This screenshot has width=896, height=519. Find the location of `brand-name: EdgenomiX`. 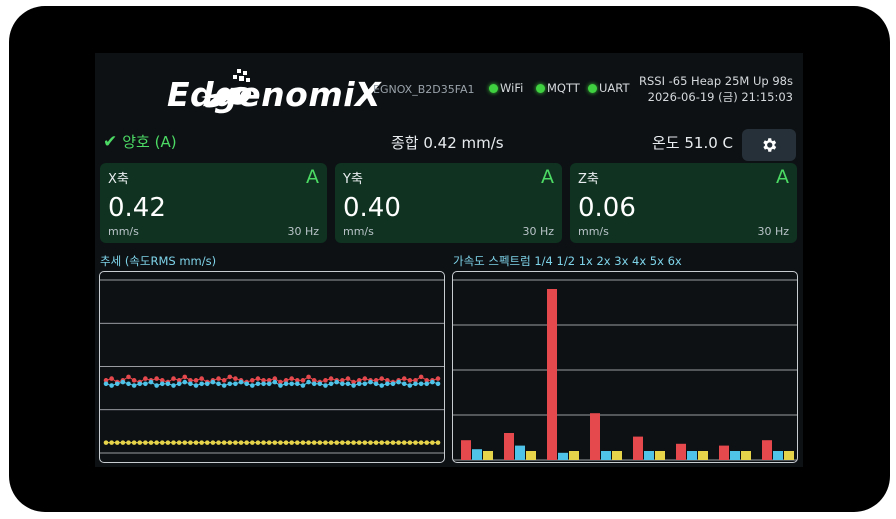

brand-name: EdgenomiX is located at coordinates (274, 94).